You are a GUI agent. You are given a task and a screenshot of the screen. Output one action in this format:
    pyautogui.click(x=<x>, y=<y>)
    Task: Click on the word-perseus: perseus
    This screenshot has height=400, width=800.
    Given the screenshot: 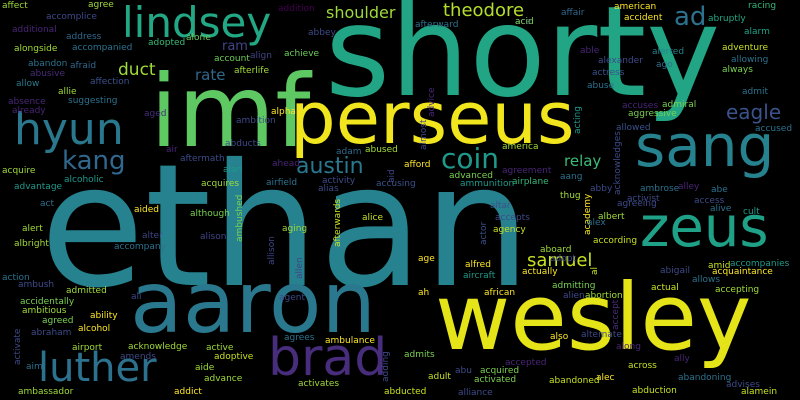 What is the action you would take?
    pyautogui.click(x=432, y=118)
    